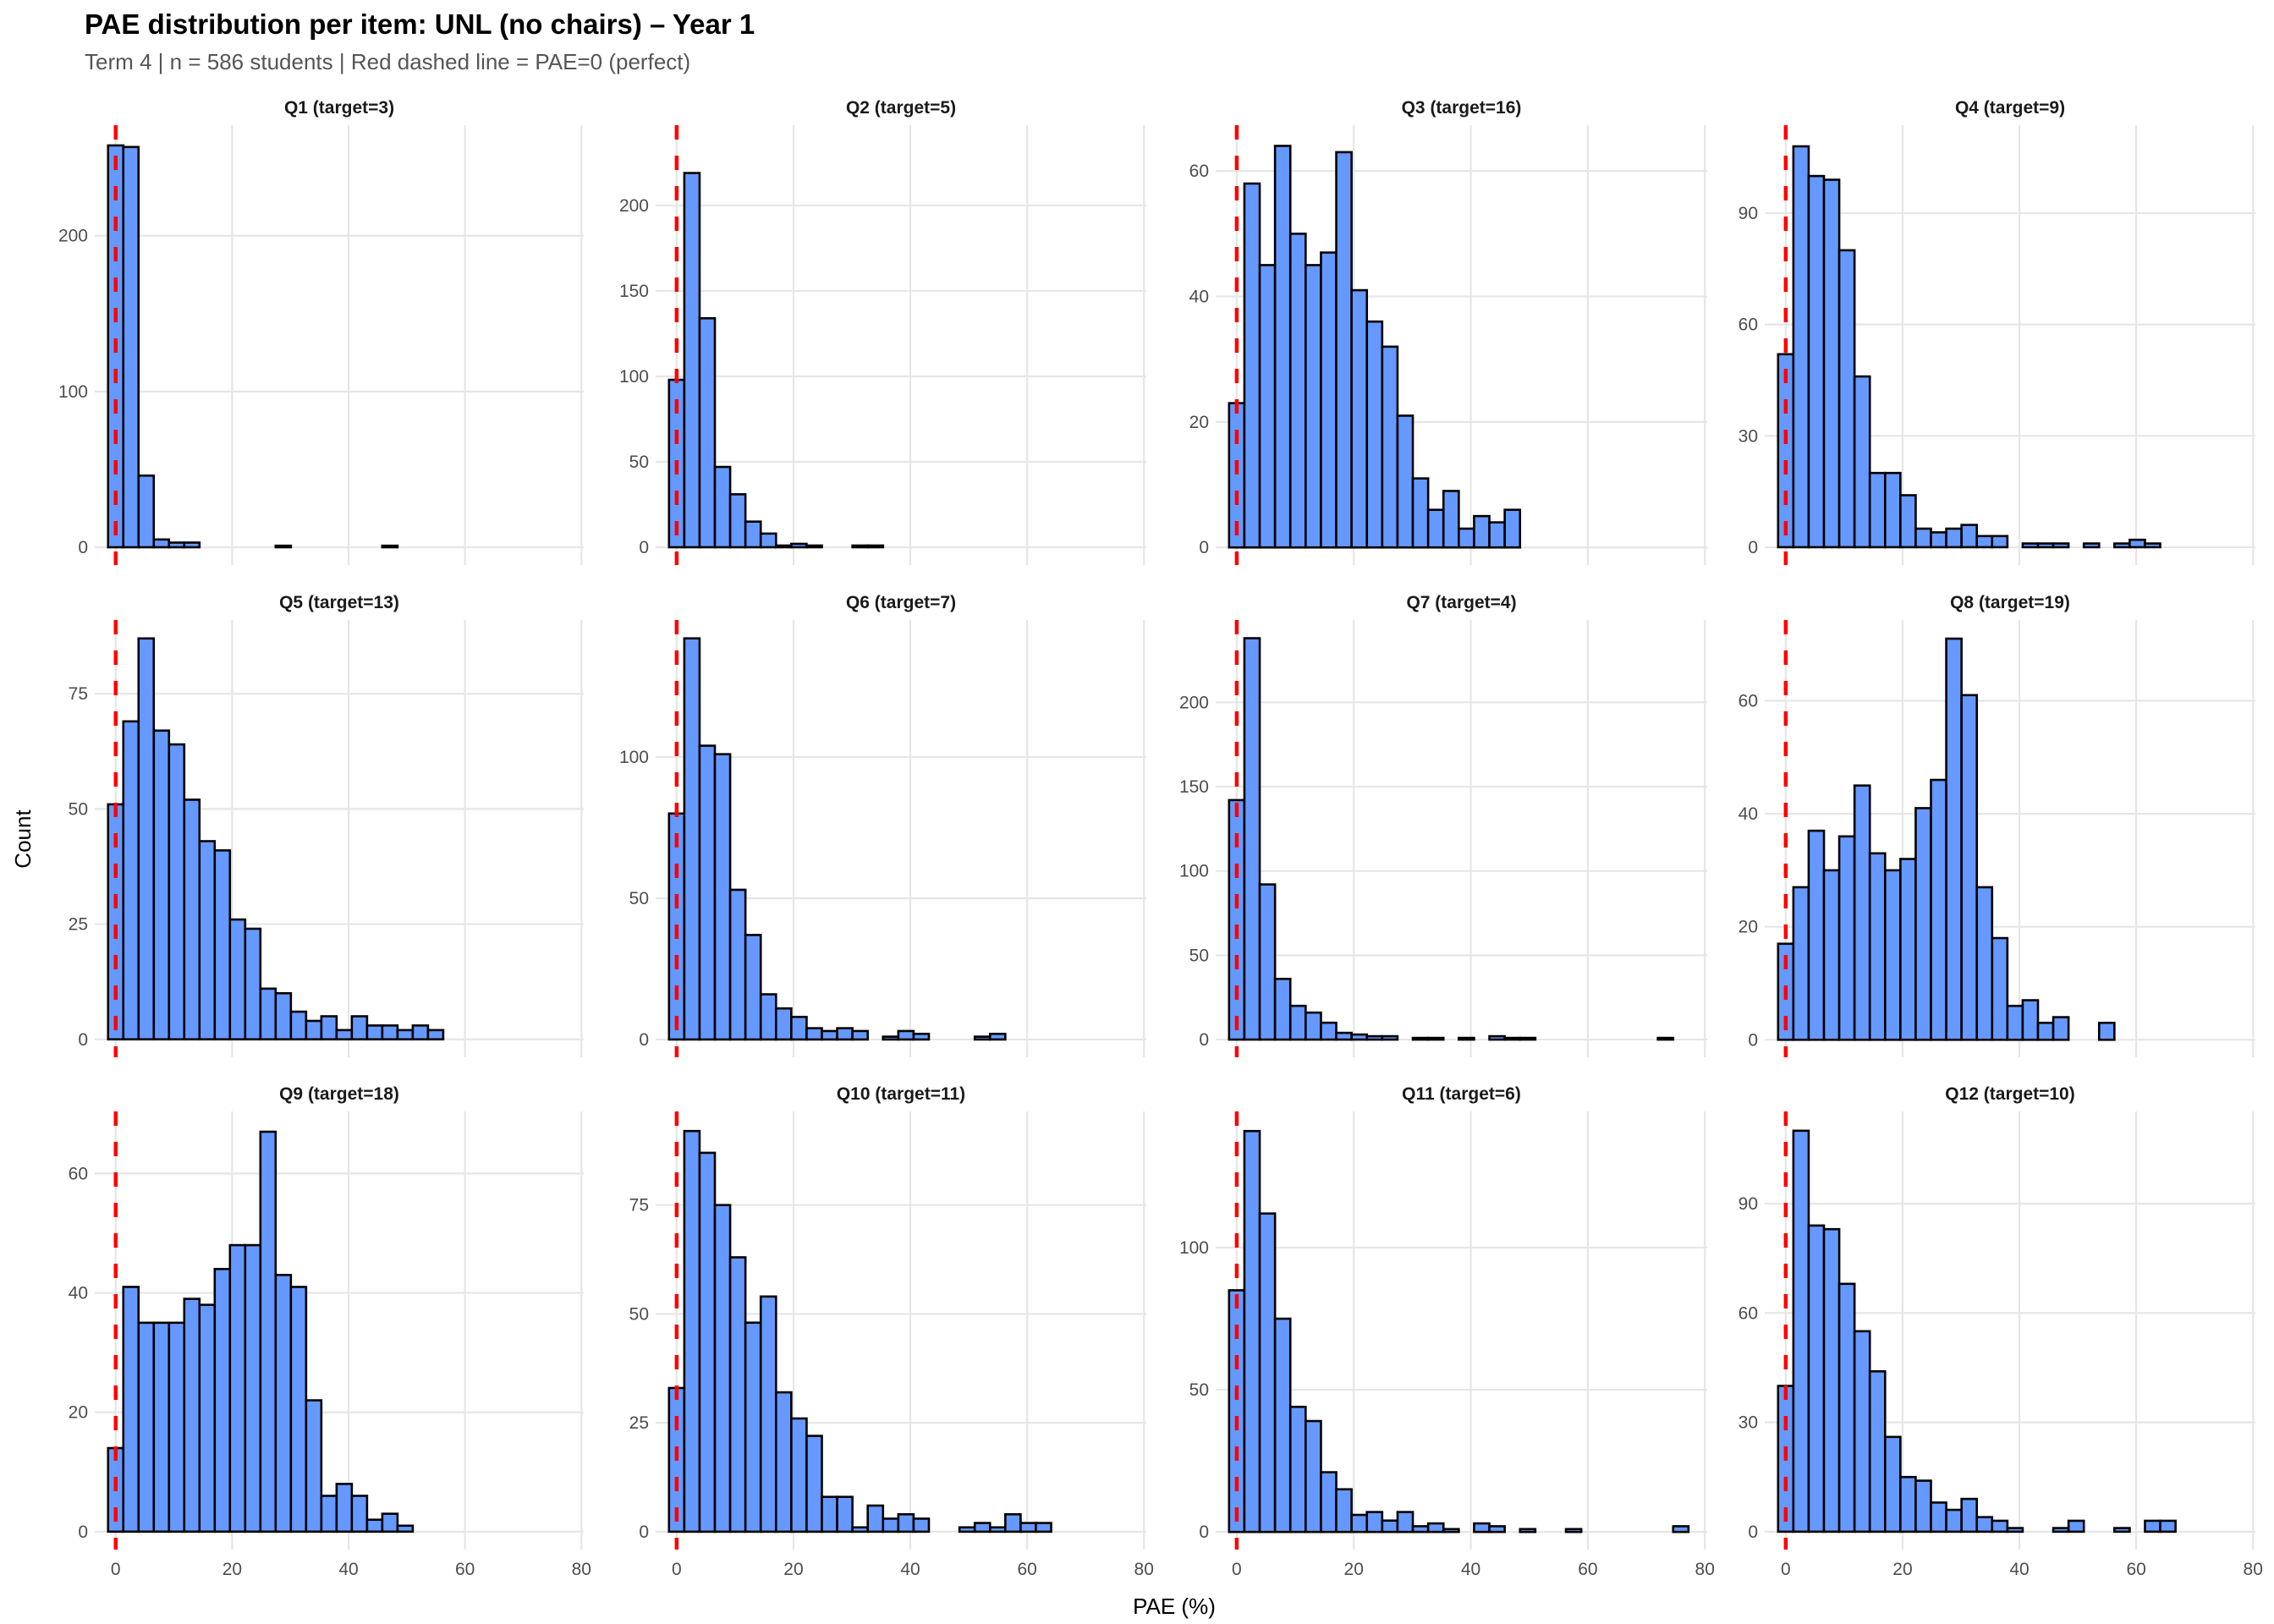 The height and width of the screenshot is (1624, 2274). Describe the element at coordinates (232, 1570) in the screenshot. I see `x-tick-label: 20` at that location.